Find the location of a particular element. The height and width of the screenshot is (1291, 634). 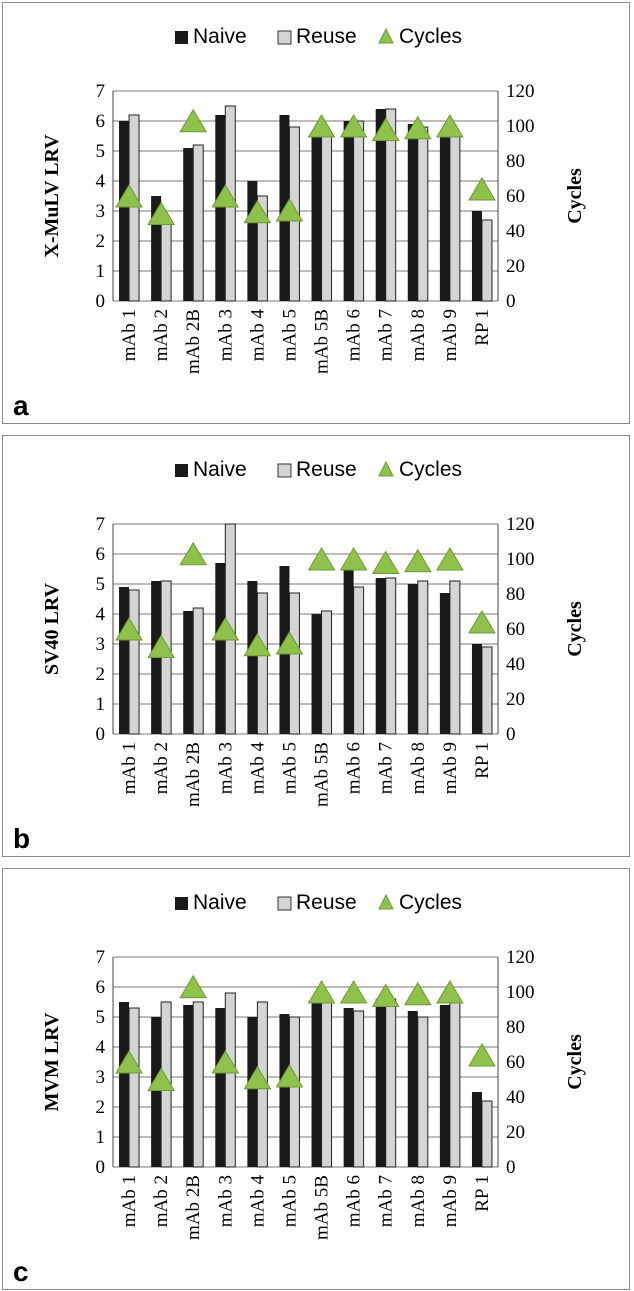

panel-label: a is located at coordinates (21, 405).